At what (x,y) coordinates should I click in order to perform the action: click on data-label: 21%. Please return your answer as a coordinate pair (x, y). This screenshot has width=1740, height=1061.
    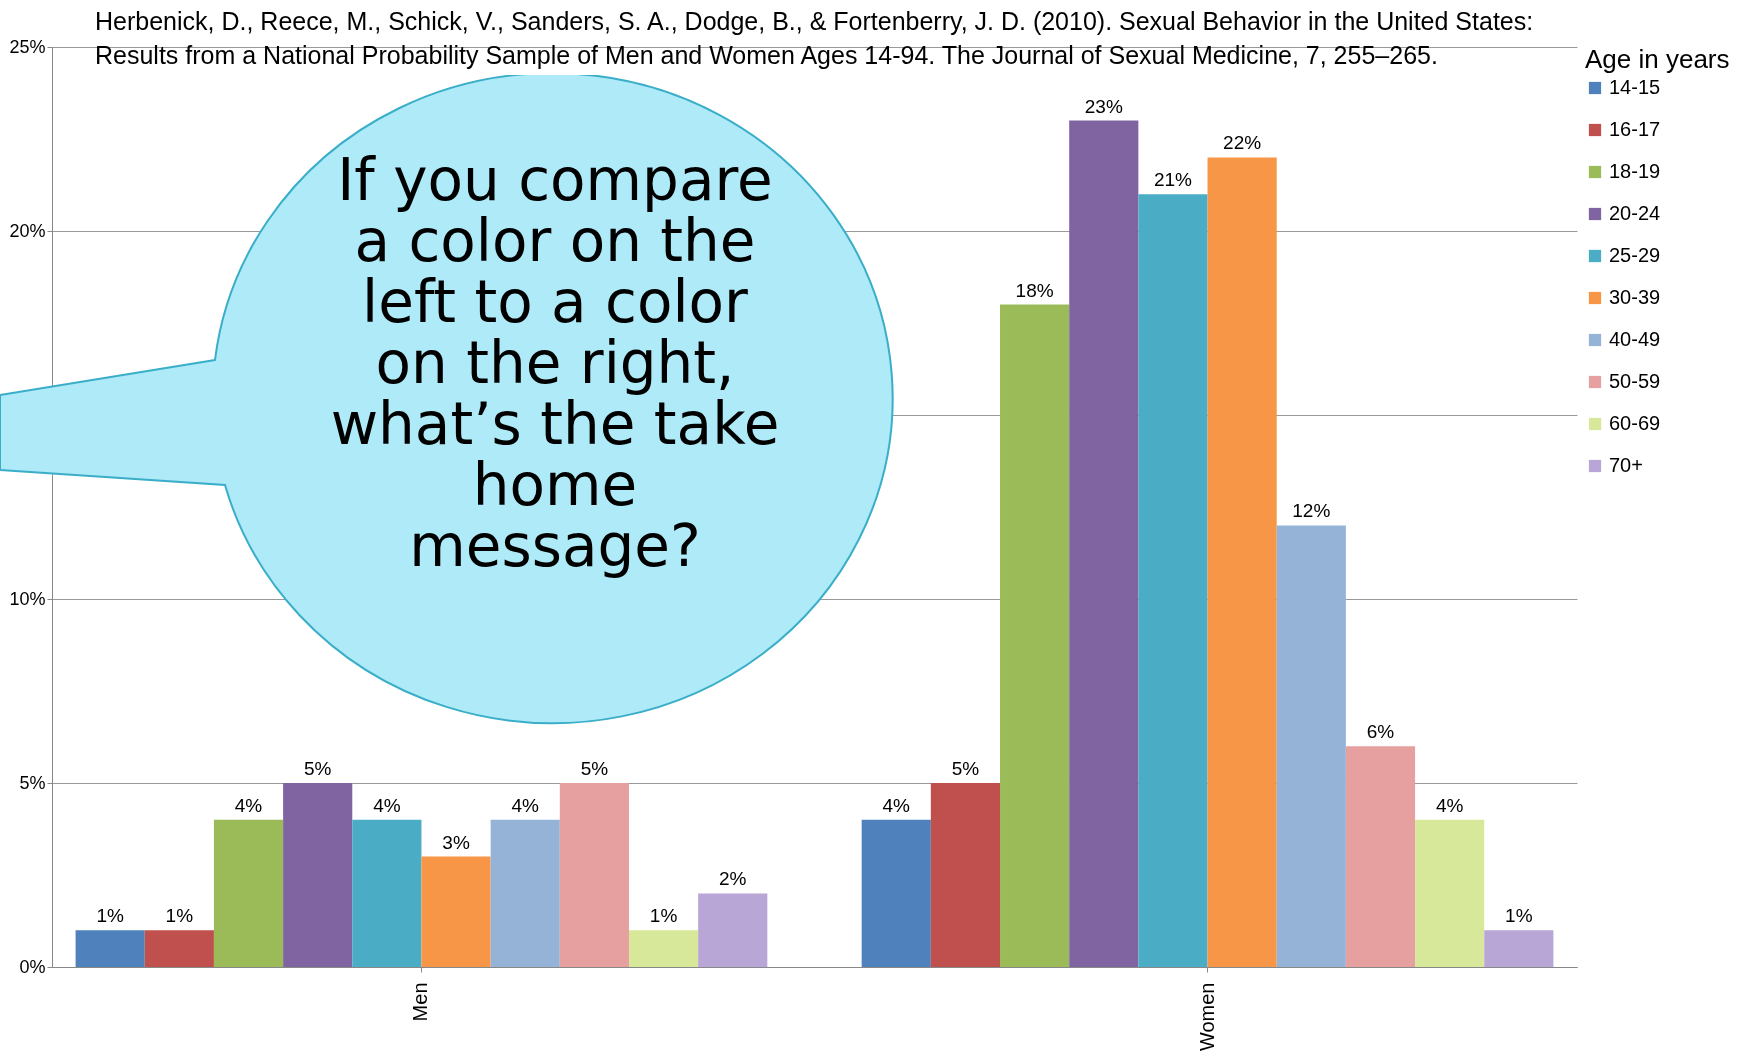
    Looking at the image, I should click on (1173, 180).